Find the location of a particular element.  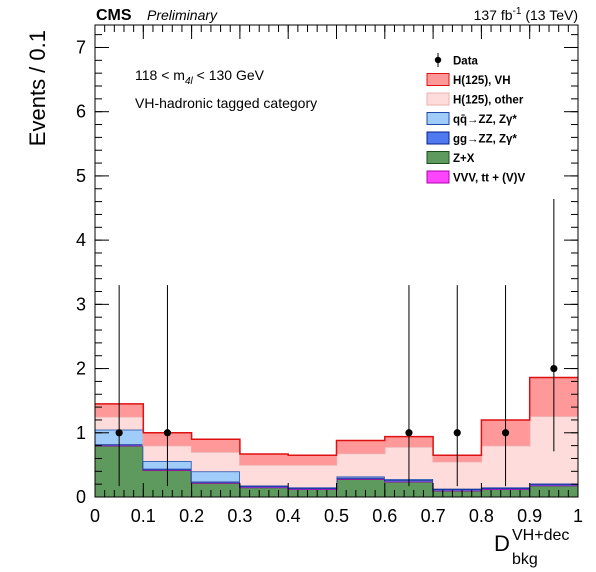

x-tick-label: 0.7 is located at coordinates (433, 516).